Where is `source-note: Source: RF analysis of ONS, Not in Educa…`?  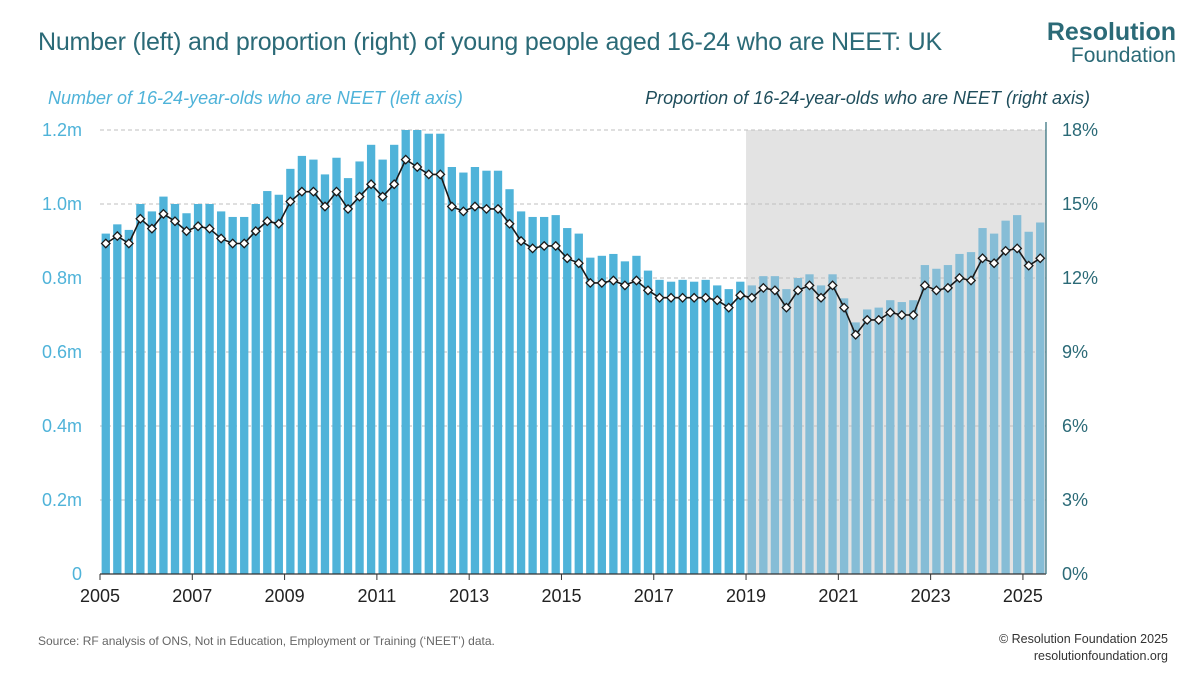 source-note: Source: RF analysis of ONS, Not in Educa… is located at coordinates (266, 641).